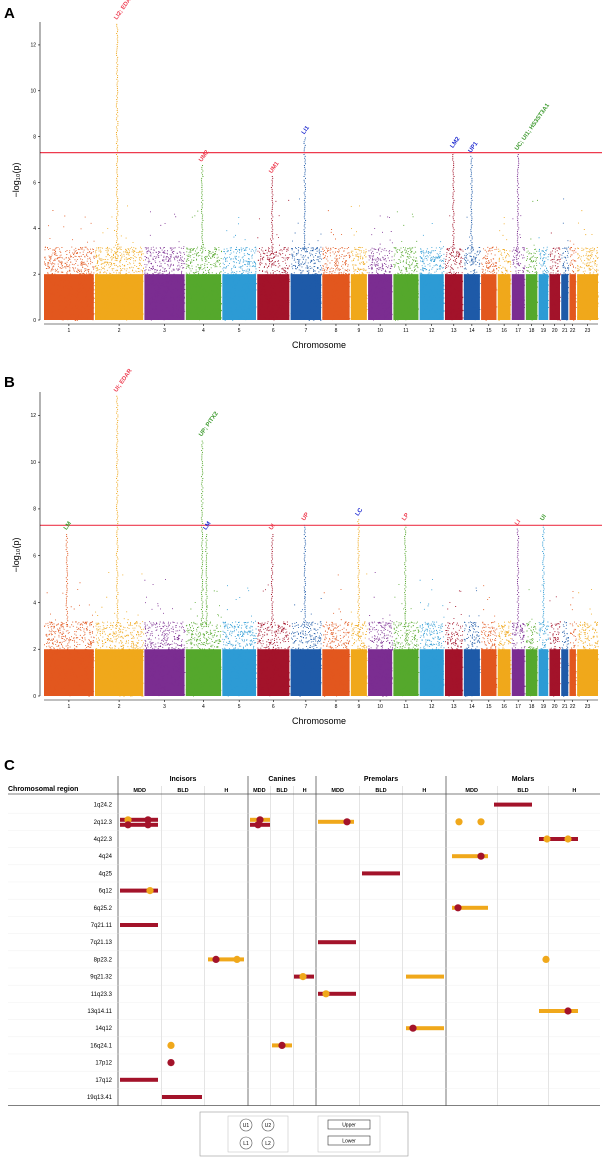 Image resolution: width=606 pixels, height=1160 pixels. What do you see at coordinates (305, 450) in the screenshot?
I see `panel-b-peak-labels: LM UI; EDAR UP; PITX2 LM UI UP LC LP LI UI` at bounding box center [305, 450].